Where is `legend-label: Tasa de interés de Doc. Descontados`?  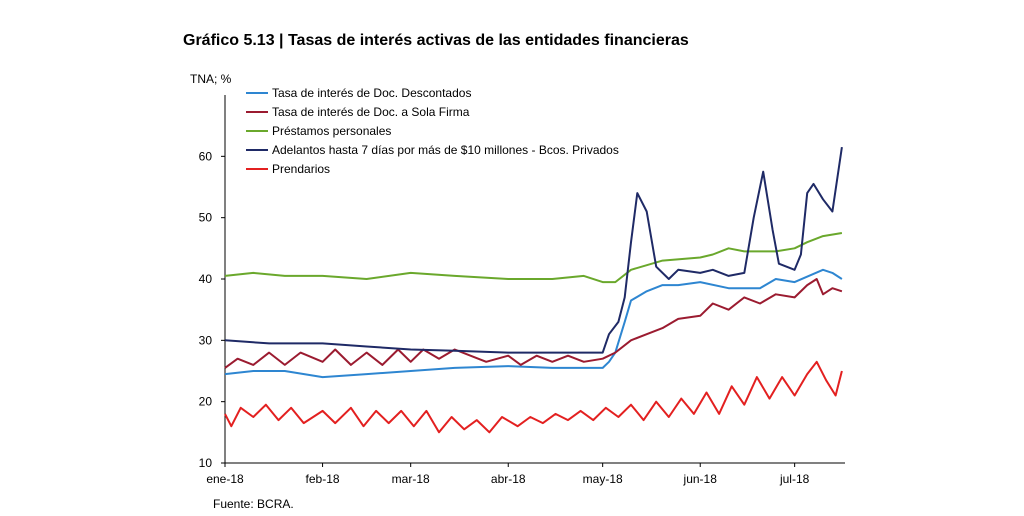
legend-label: Tasa de interés de Doc. Descontados is located at coordinates (371, 93).